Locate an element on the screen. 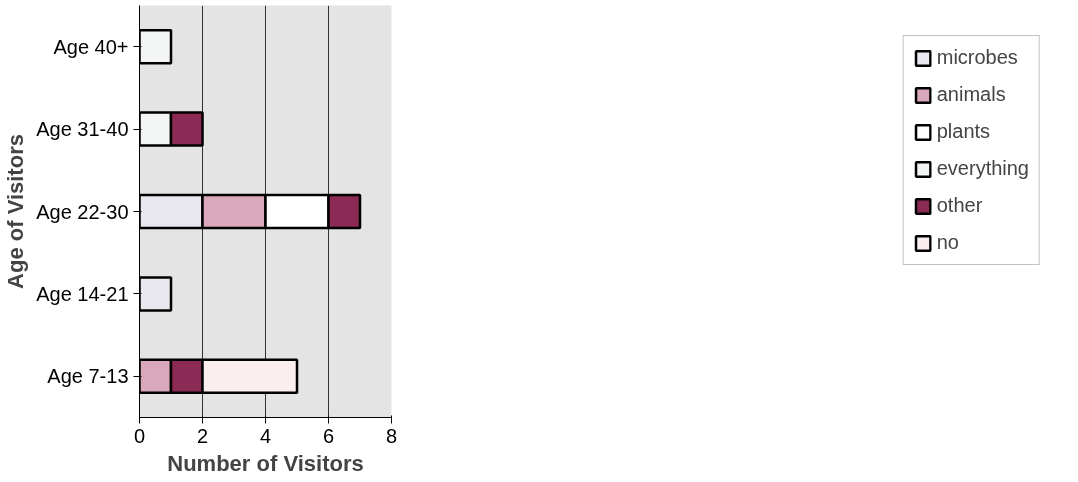 This screenshot has width=1078, height=482. y-tick-label: Age 7-13 is located at coordinates (88, 376).